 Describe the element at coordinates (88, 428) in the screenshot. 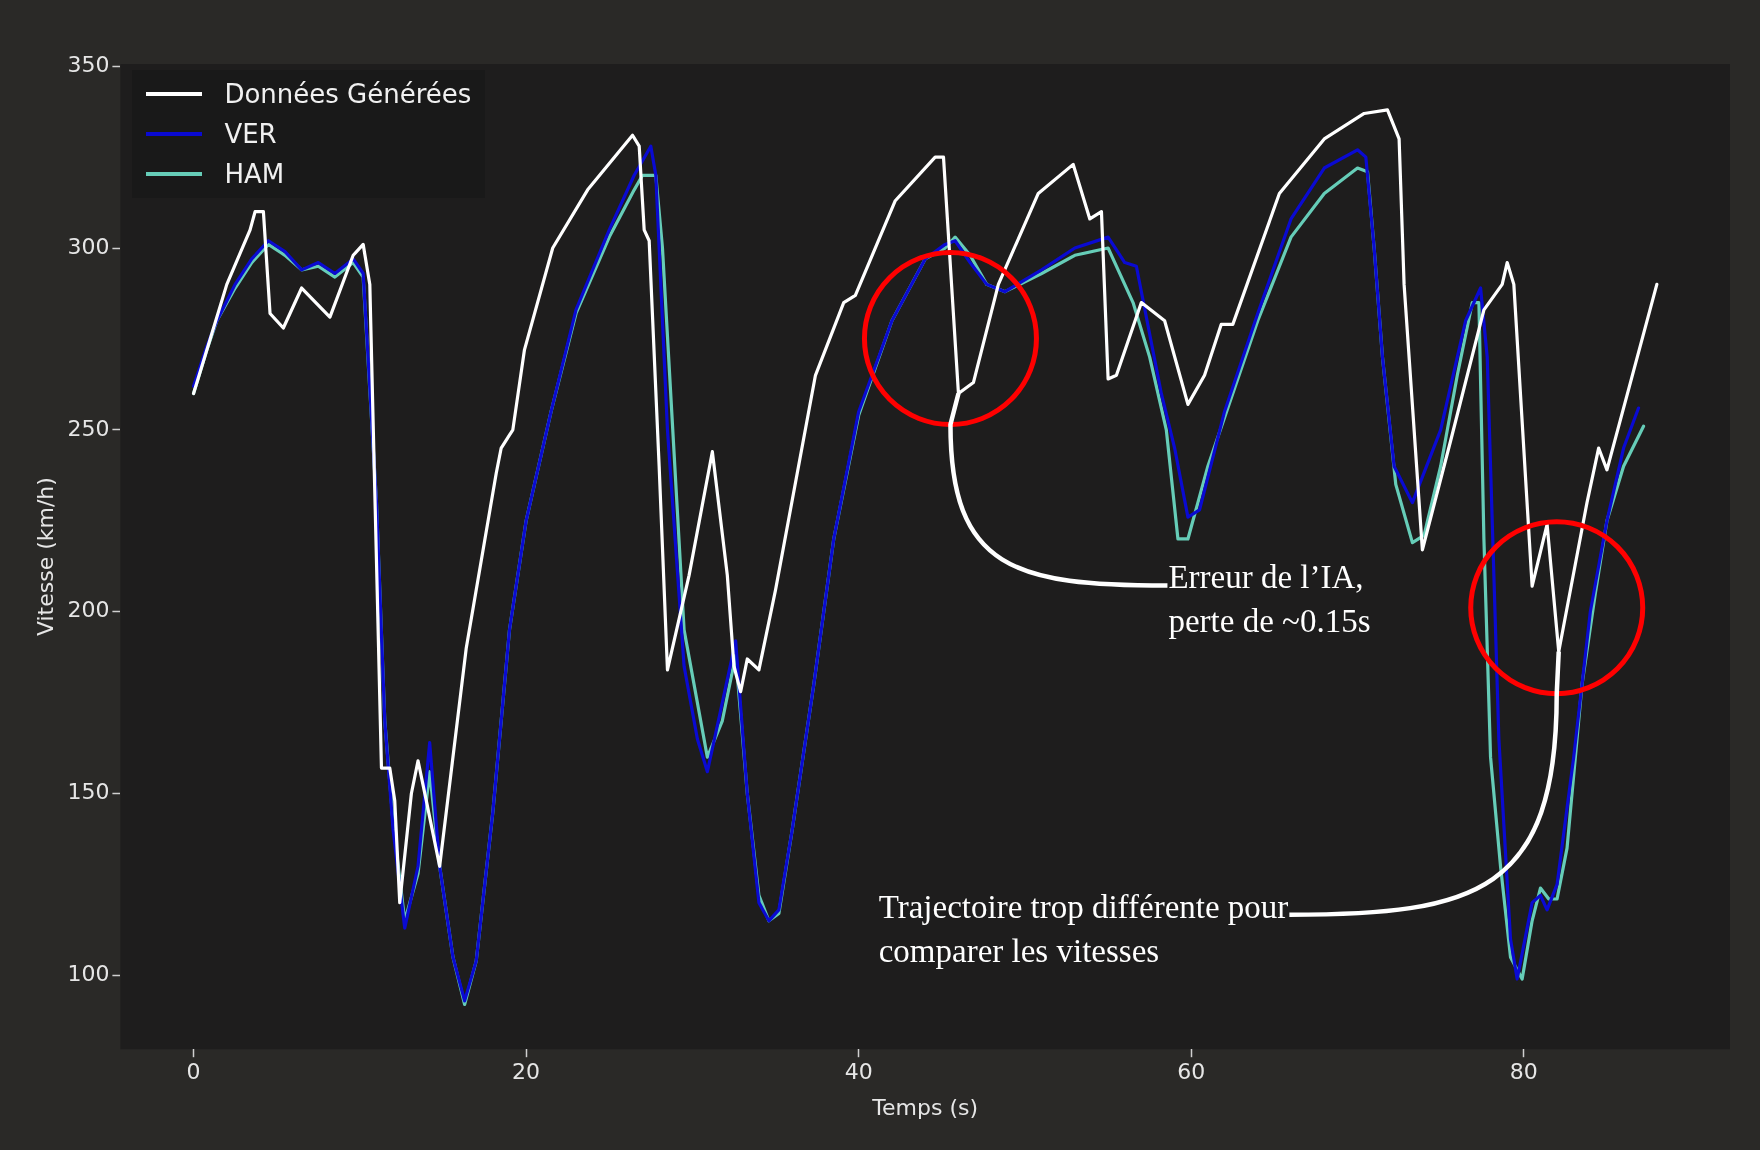

I see `y-tick-label: 250` at that location.